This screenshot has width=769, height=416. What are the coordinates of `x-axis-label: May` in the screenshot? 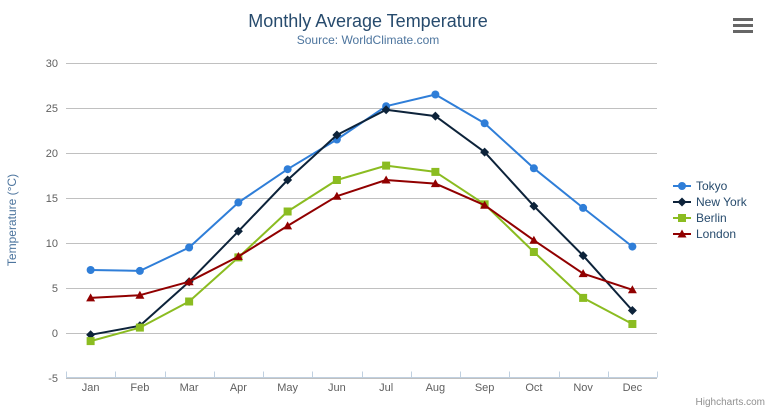 It's located at (287, 388).